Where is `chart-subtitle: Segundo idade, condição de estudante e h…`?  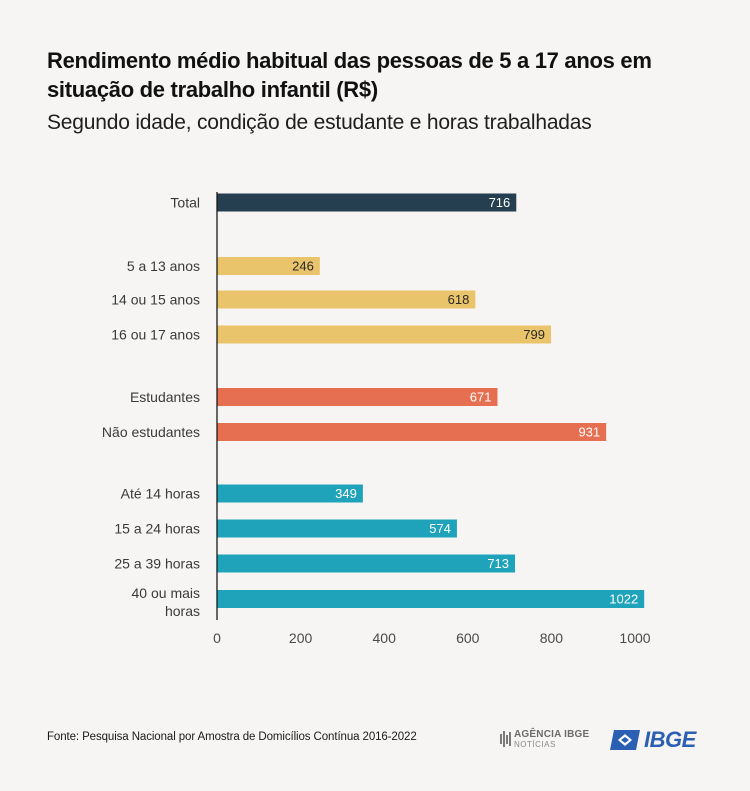
chart-subtitle: Segundo idade, condição de estudante e h… is located at coordinates (319, 122).